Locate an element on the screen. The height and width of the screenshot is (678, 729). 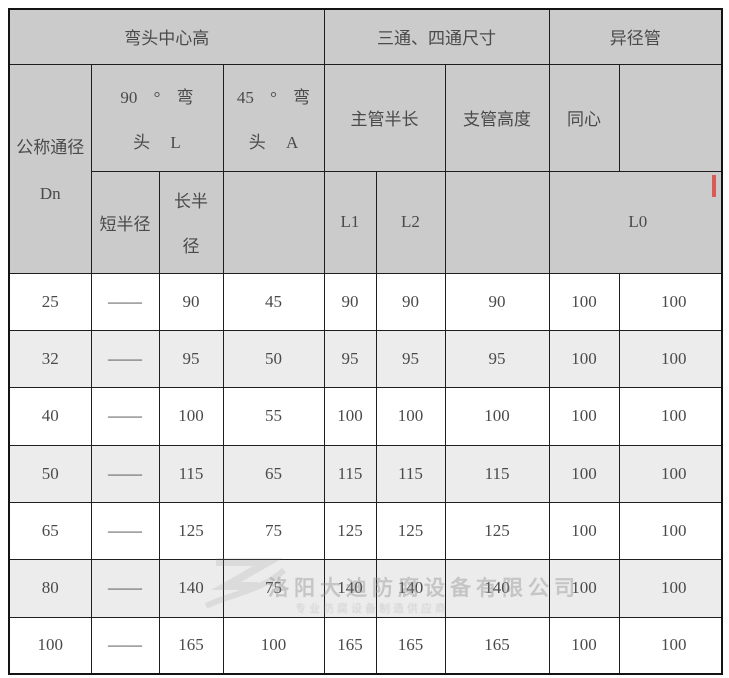
table-row-dn80: 80 —— 140 75 140 140 140 100 100 is located at coordinates (365, 588).